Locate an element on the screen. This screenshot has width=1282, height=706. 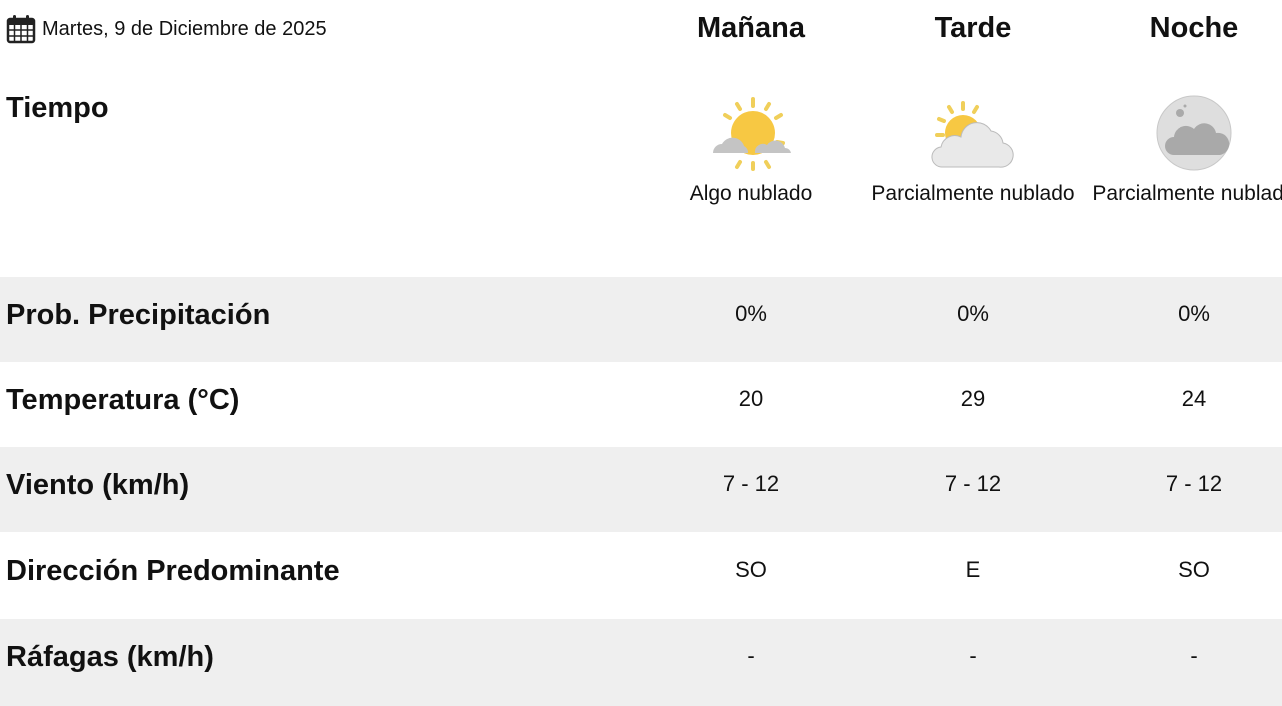
value-morning: 7 - 12 is located at coordinates (751, 483).